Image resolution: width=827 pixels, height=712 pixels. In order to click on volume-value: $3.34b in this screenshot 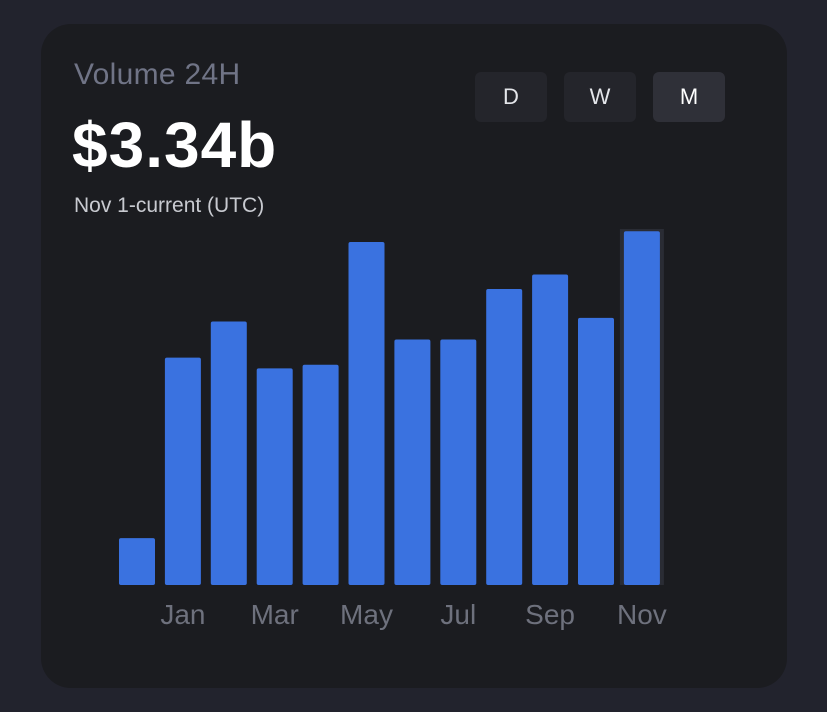, I will do `click(175, 145)`.